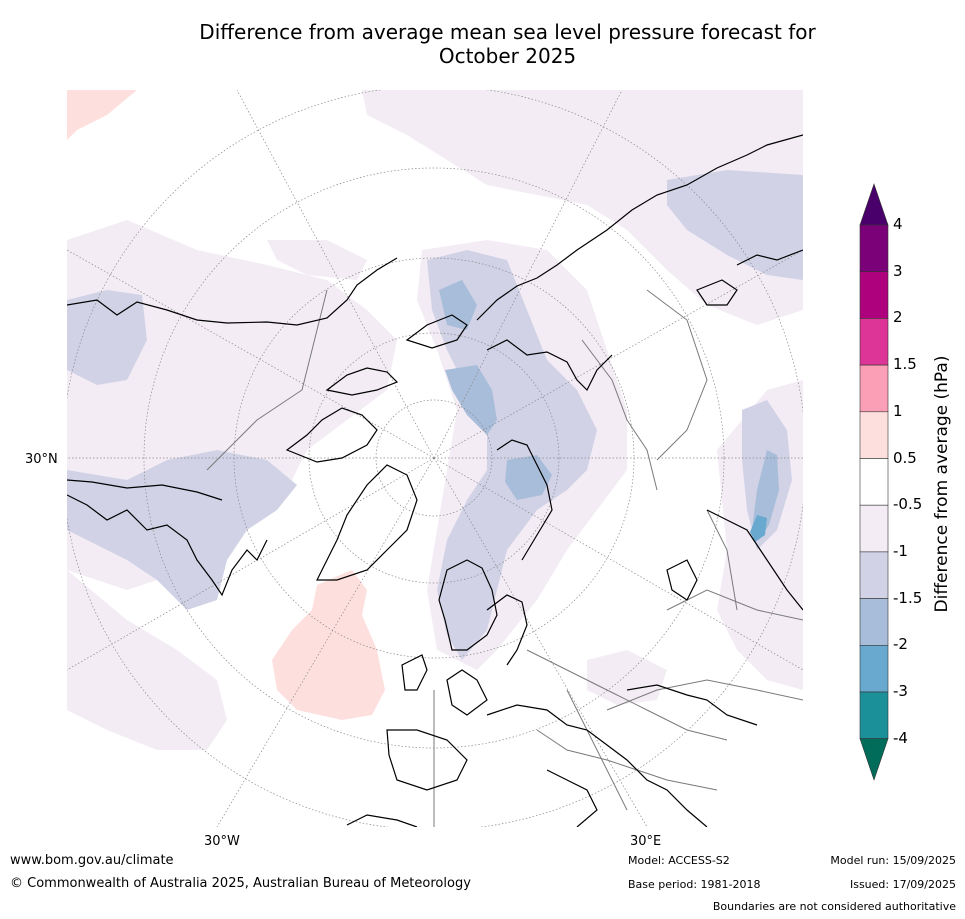  What do you see at coordinates (222, 841) in the screenshot?
I see `longitude-label-west: 30°W` at bounding box center [222, 841].